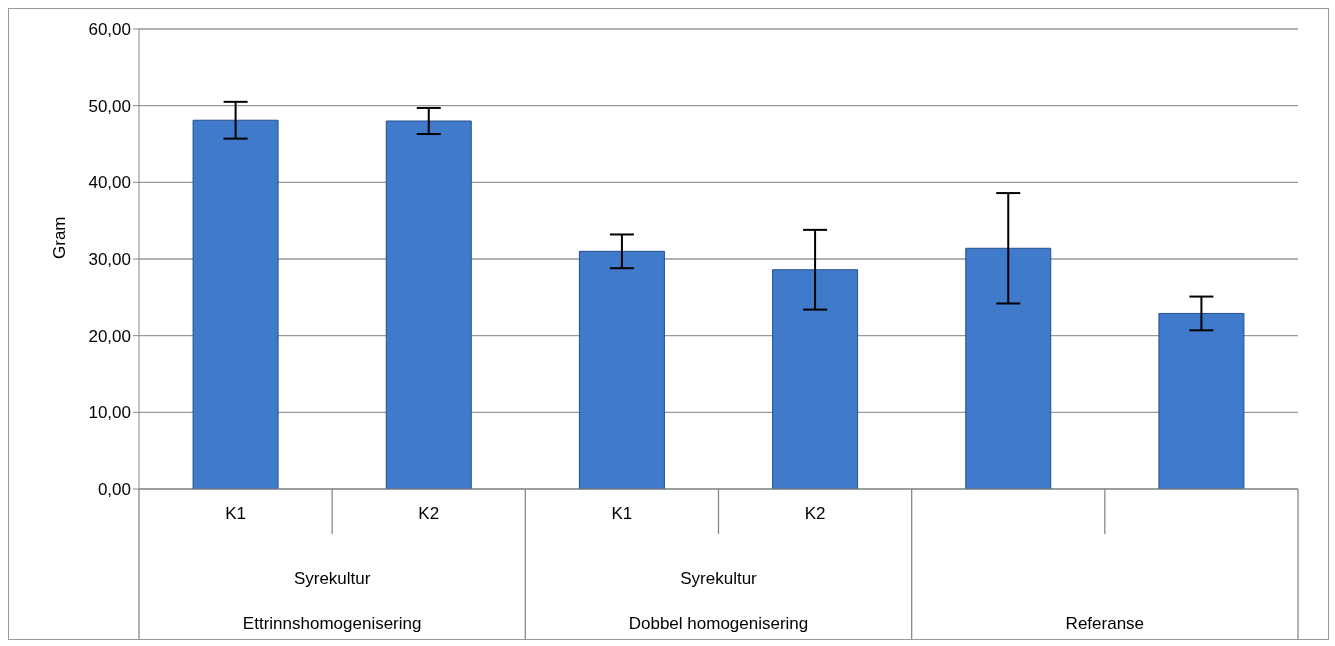 The height and width of the screenshot is (646, 1335). I want to click on y-tick-label: 30,00, so click(109, 260).